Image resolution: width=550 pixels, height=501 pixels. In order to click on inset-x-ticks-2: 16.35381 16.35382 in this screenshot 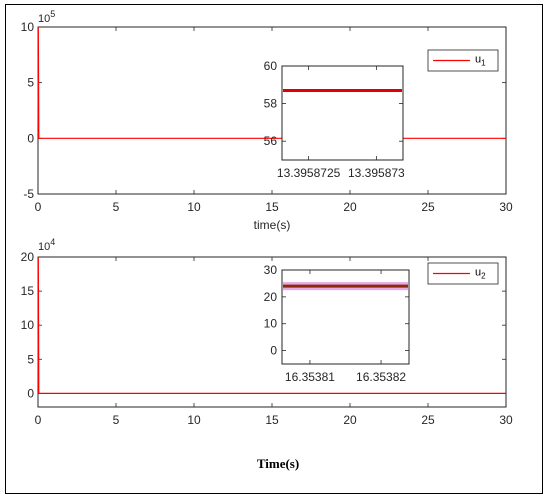, I will do `click(345, 327)`.